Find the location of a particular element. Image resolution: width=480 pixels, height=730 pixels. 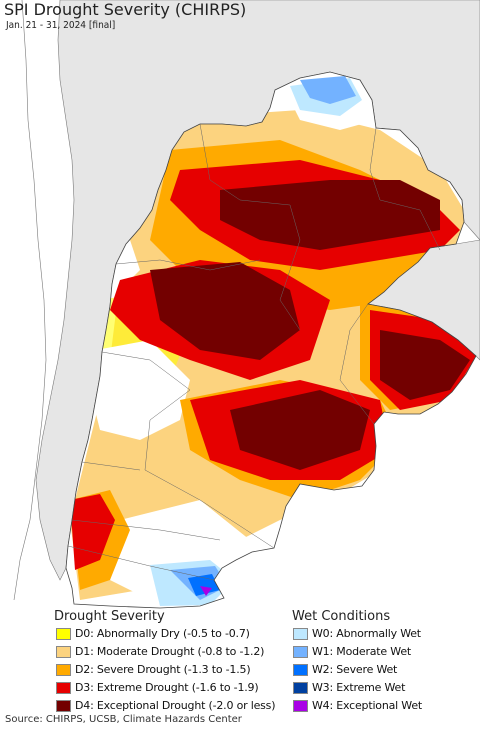

coastline is located at coordinates (30, 300).